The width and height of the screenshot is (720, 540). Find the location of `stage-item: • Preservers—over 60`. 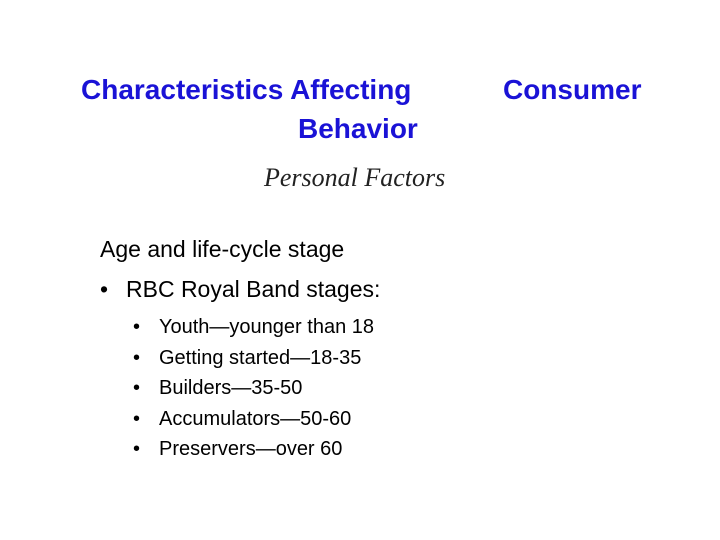

stage-item: • Preservers—over 60 is located at coordinates (253, 449).